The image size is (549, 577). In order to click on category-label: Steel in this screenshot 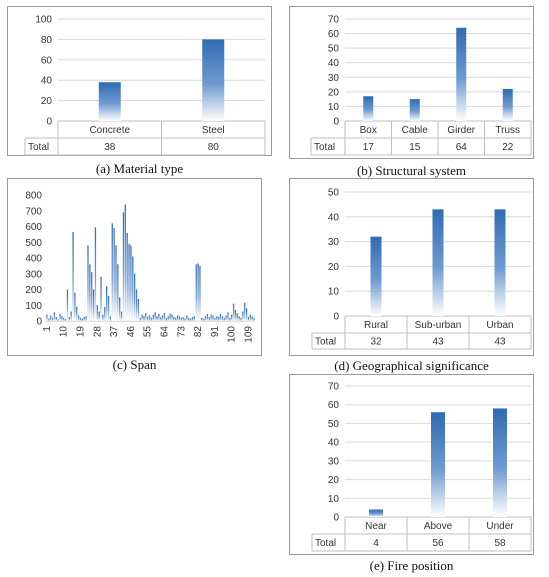, I will do `click(213, 130)`.